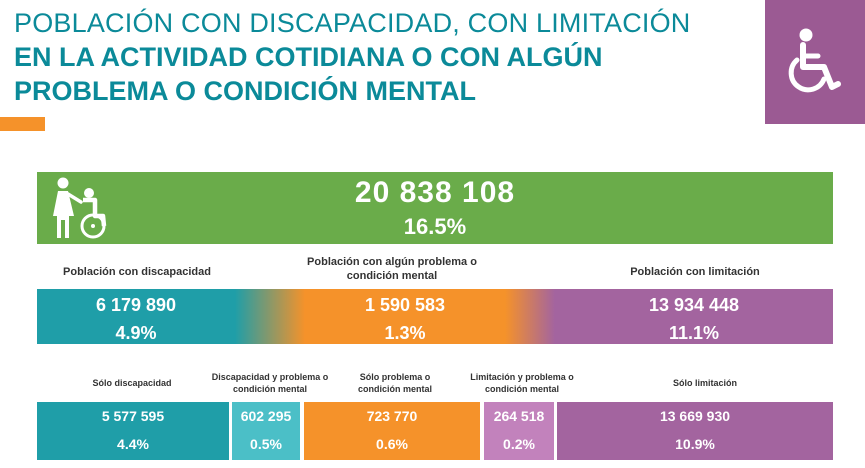 The height and width of the screenshot is (468, 865). What do you see at coordinates (266, 444) in the screenshot?
I see `breakdown-percent: 0.5%` at bounding box center [266, 444].